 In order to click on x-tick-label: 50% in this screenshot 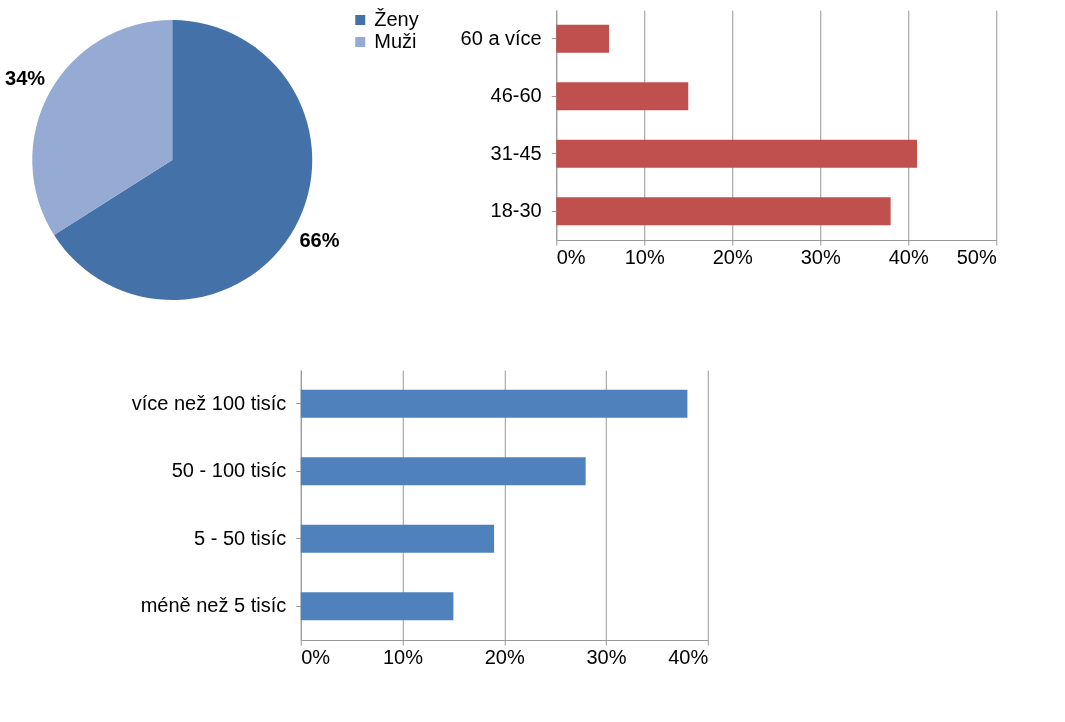, I will do `click(976, 256)`.